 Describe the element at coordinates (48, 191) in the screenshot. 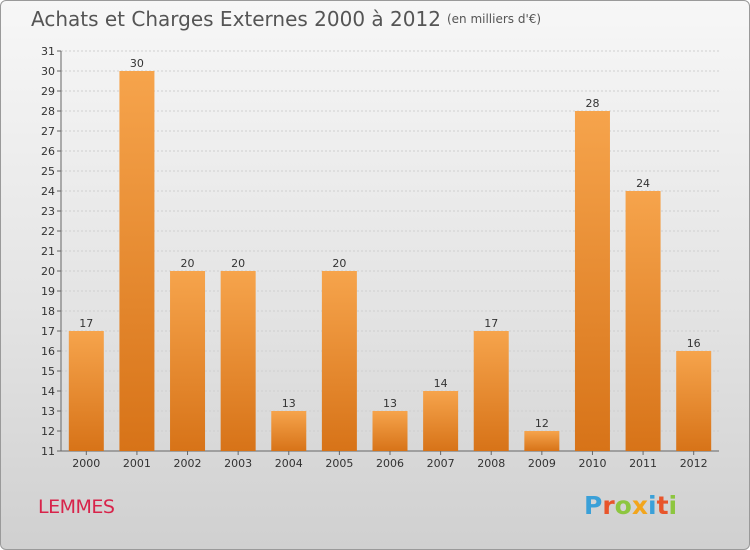

I see `y-tick-label: 24` at that location.